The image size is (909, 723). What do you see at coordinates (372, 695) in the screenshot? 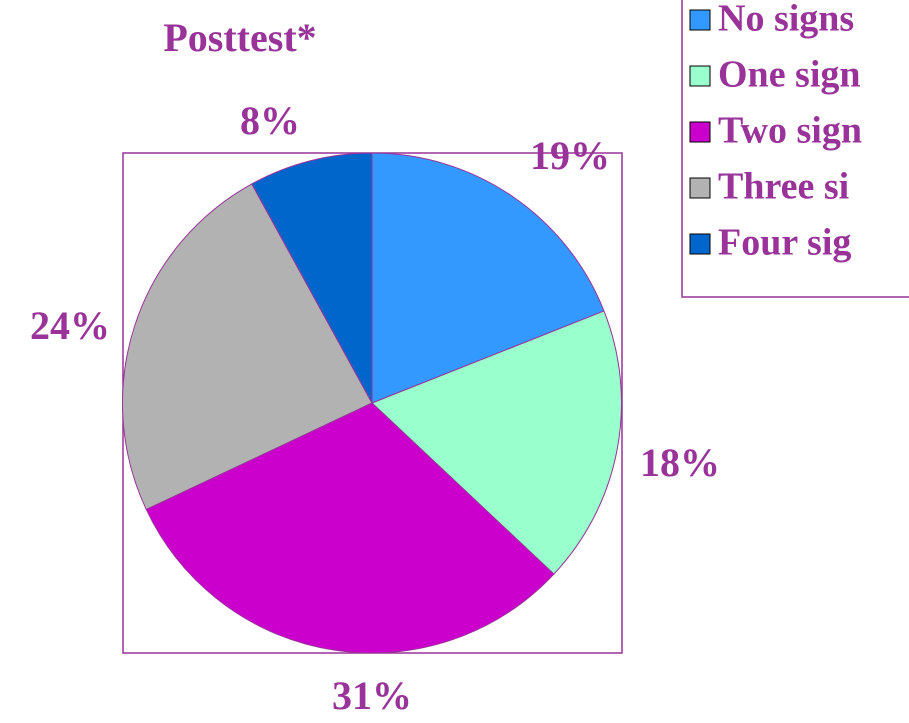
I see `data-label: 31%` at bounding box center [372, 695].